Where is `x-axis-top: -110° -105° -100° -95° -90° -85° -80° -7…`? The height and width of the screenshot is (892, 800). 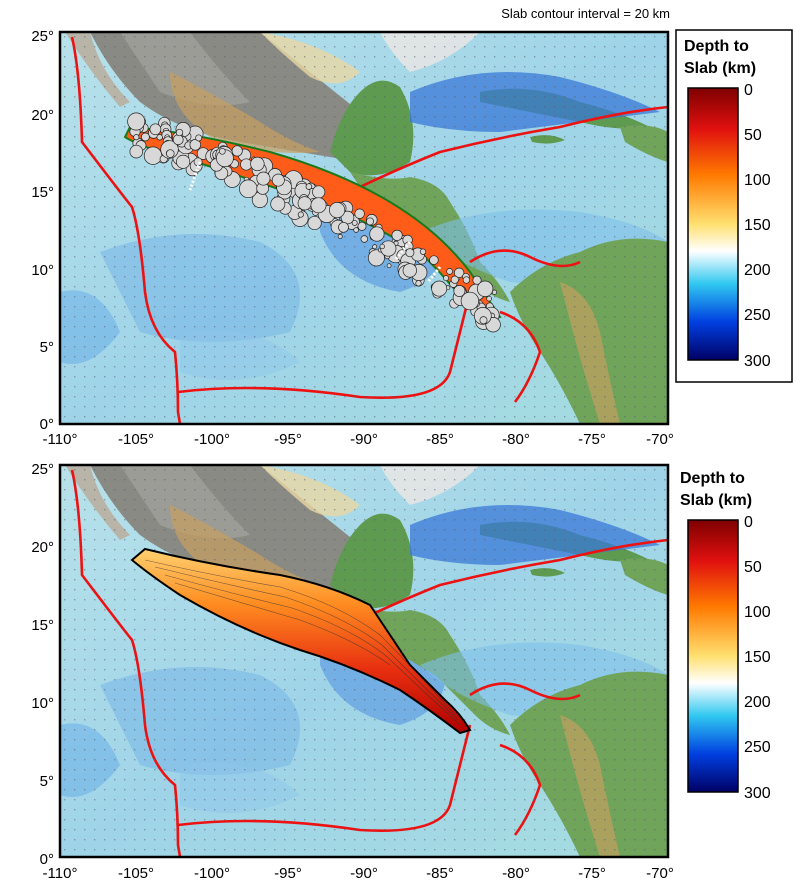
x-axis-top: -110° -105° -100° -95° -90° -85° -80° -7… is located at coordinates (358, 439).